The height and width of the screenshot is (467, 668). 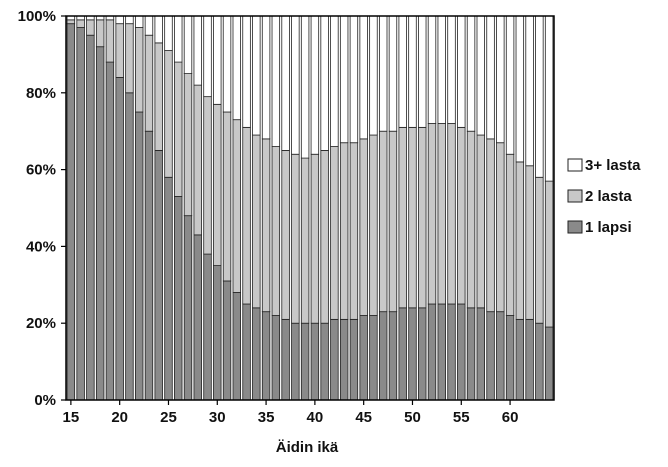 I want to click on x-tick-label: 40, so click(x=315, y=417).